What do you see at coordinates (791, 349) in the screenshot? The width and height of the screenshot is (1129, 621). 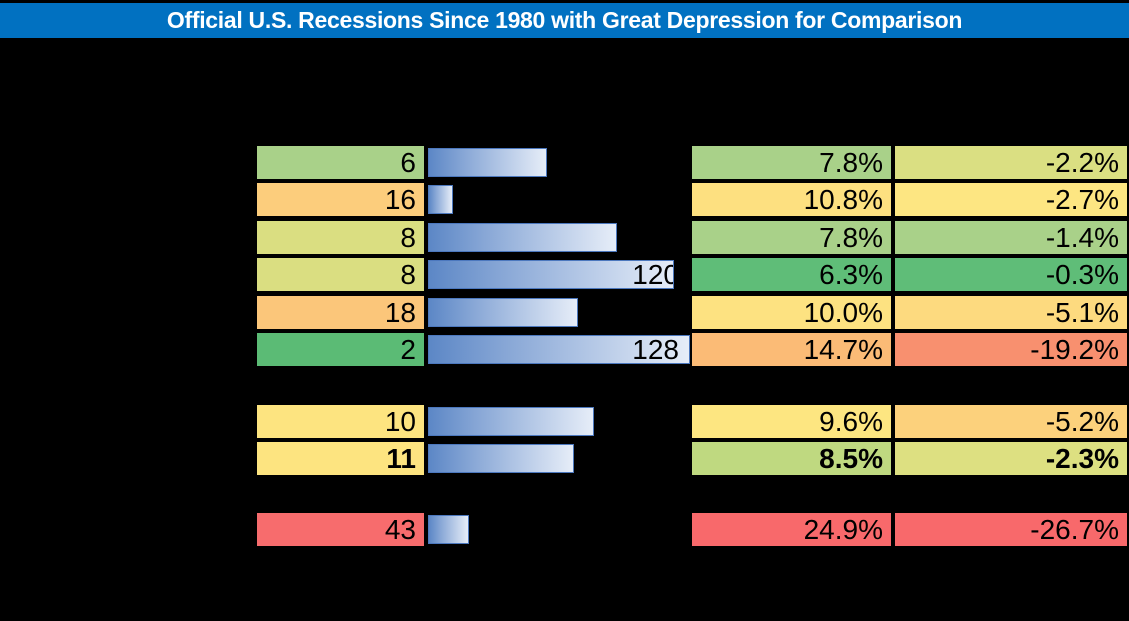 I see `unemployment-cell: 14.7%` at bounding box center [791, 349].